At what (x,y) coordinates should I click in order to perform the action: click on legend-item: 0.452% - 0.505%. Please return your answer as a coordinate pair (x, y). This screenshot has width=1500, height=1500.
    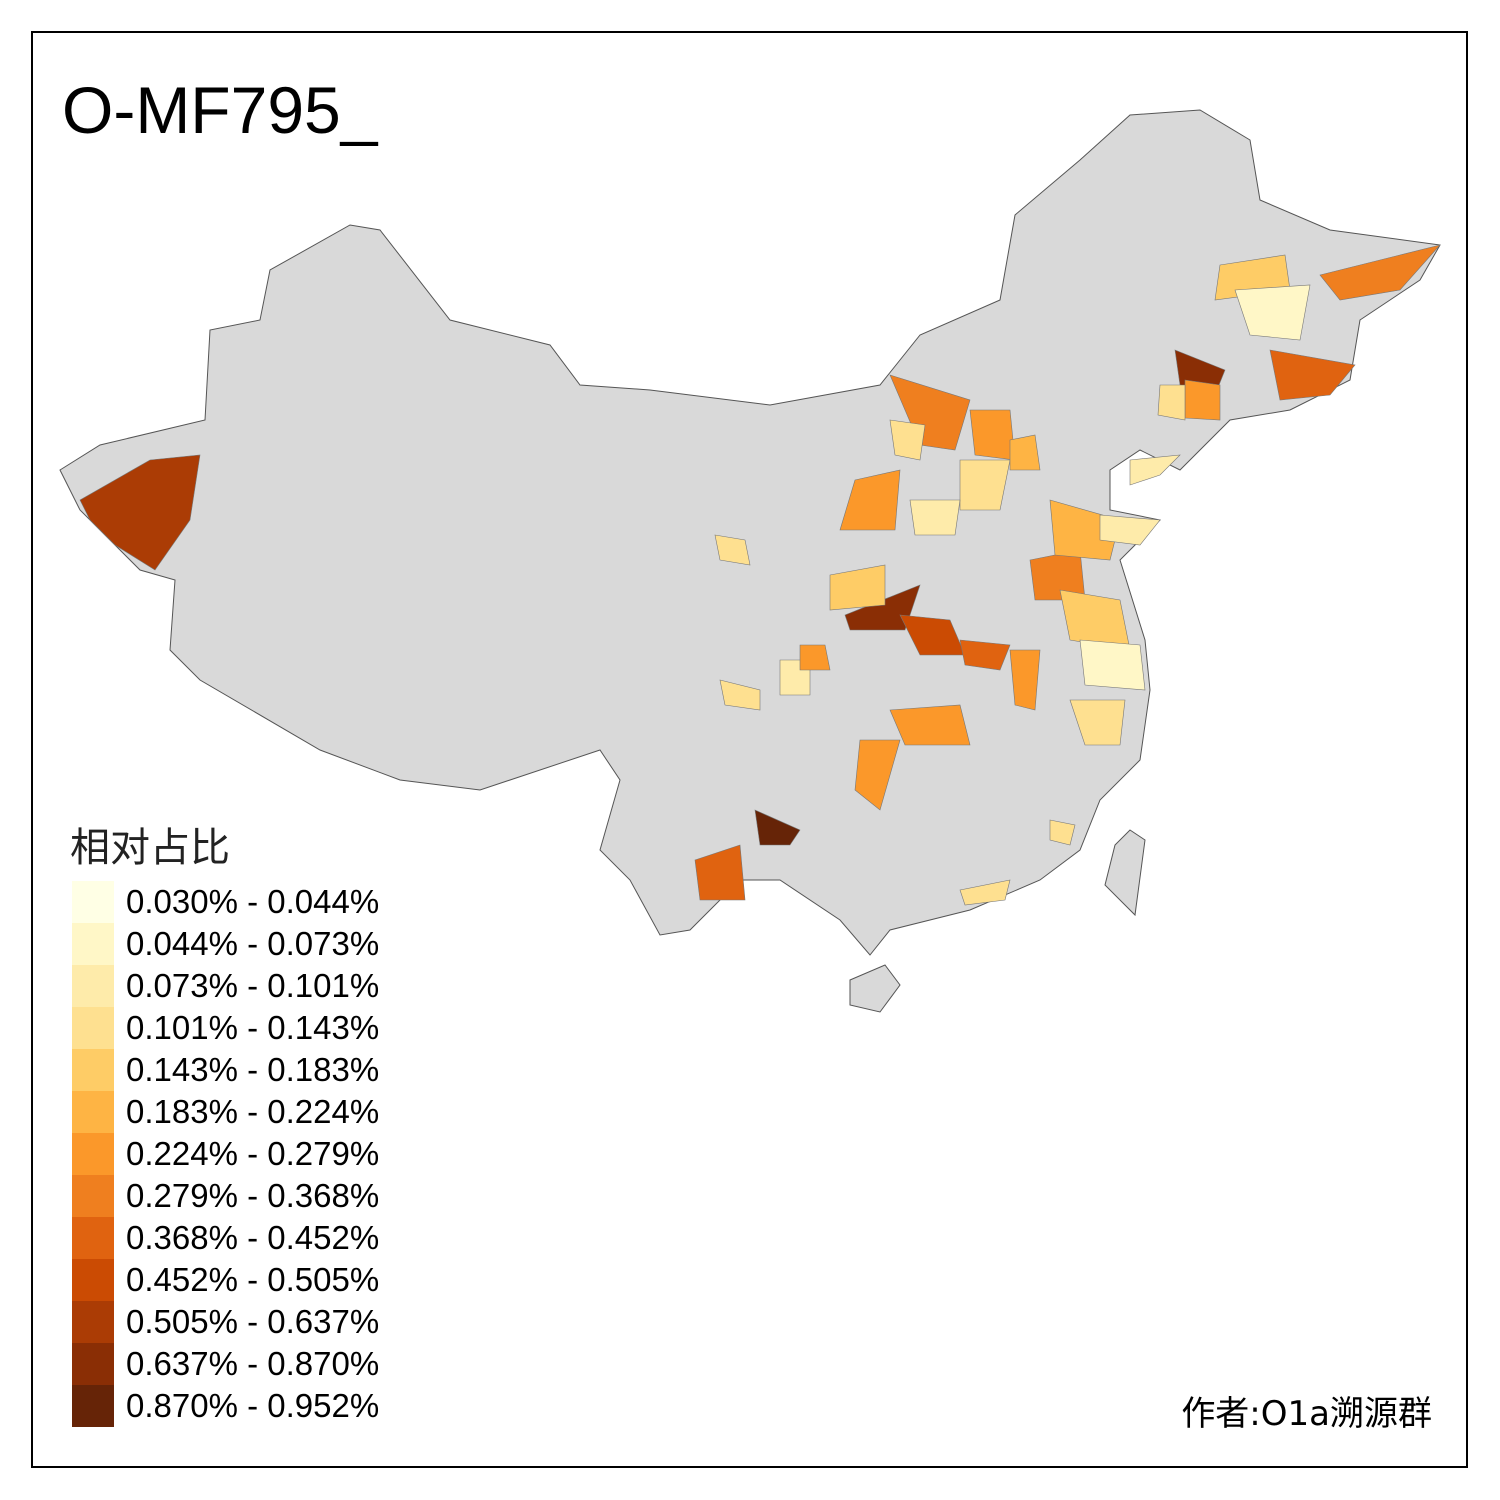
    Looking at the image, I should click on (225, 1280).